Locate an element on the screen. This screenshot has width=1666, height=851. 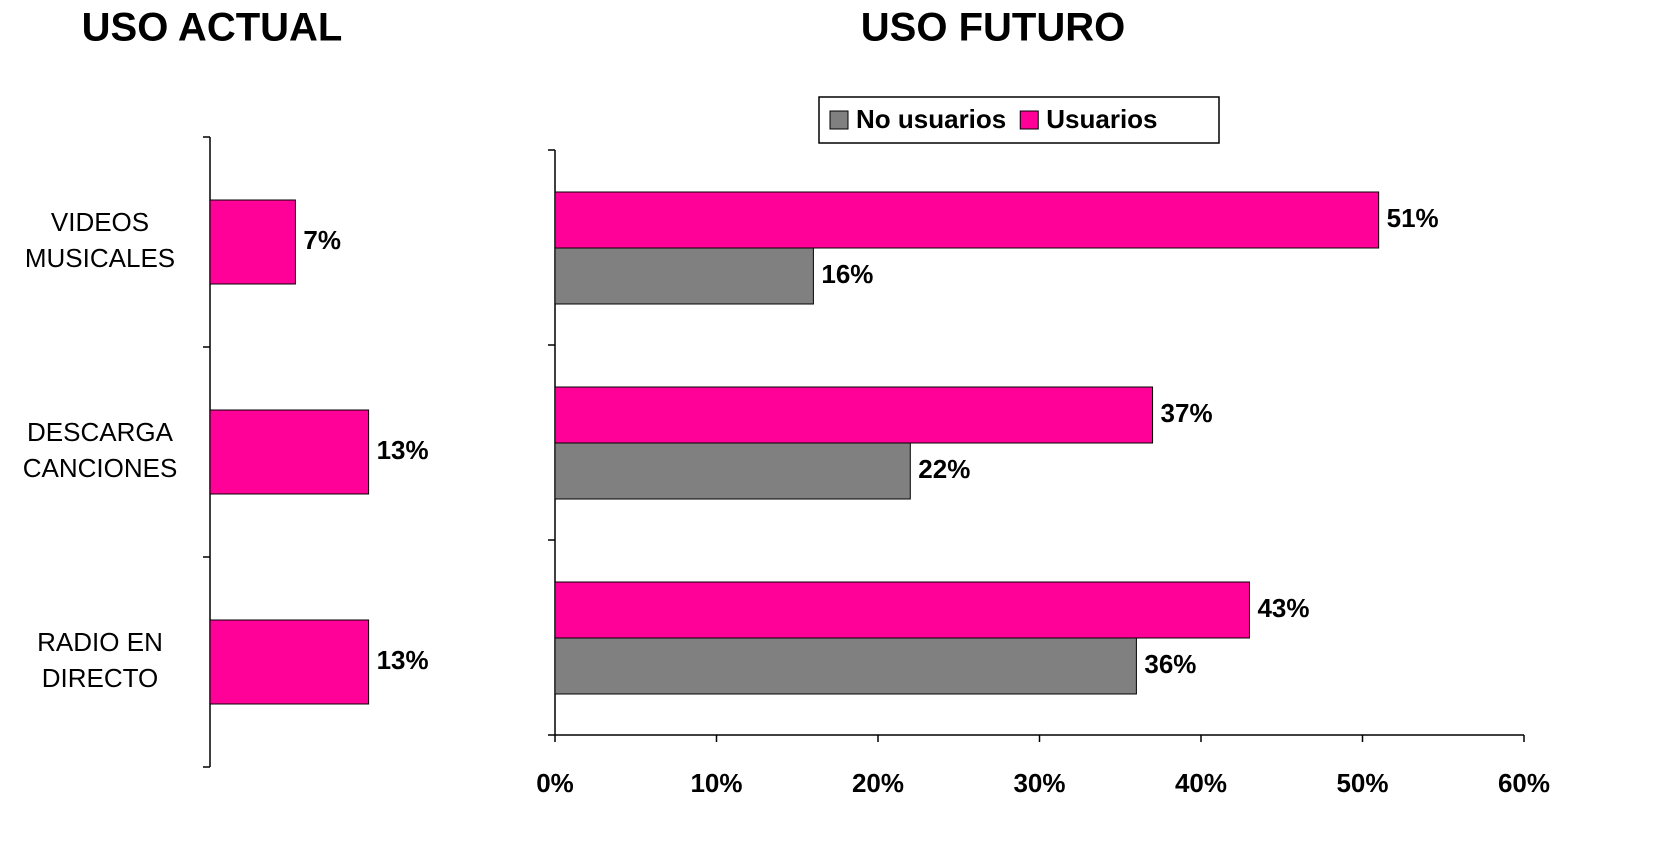
legend-box is located at coordinates (1019, 120).